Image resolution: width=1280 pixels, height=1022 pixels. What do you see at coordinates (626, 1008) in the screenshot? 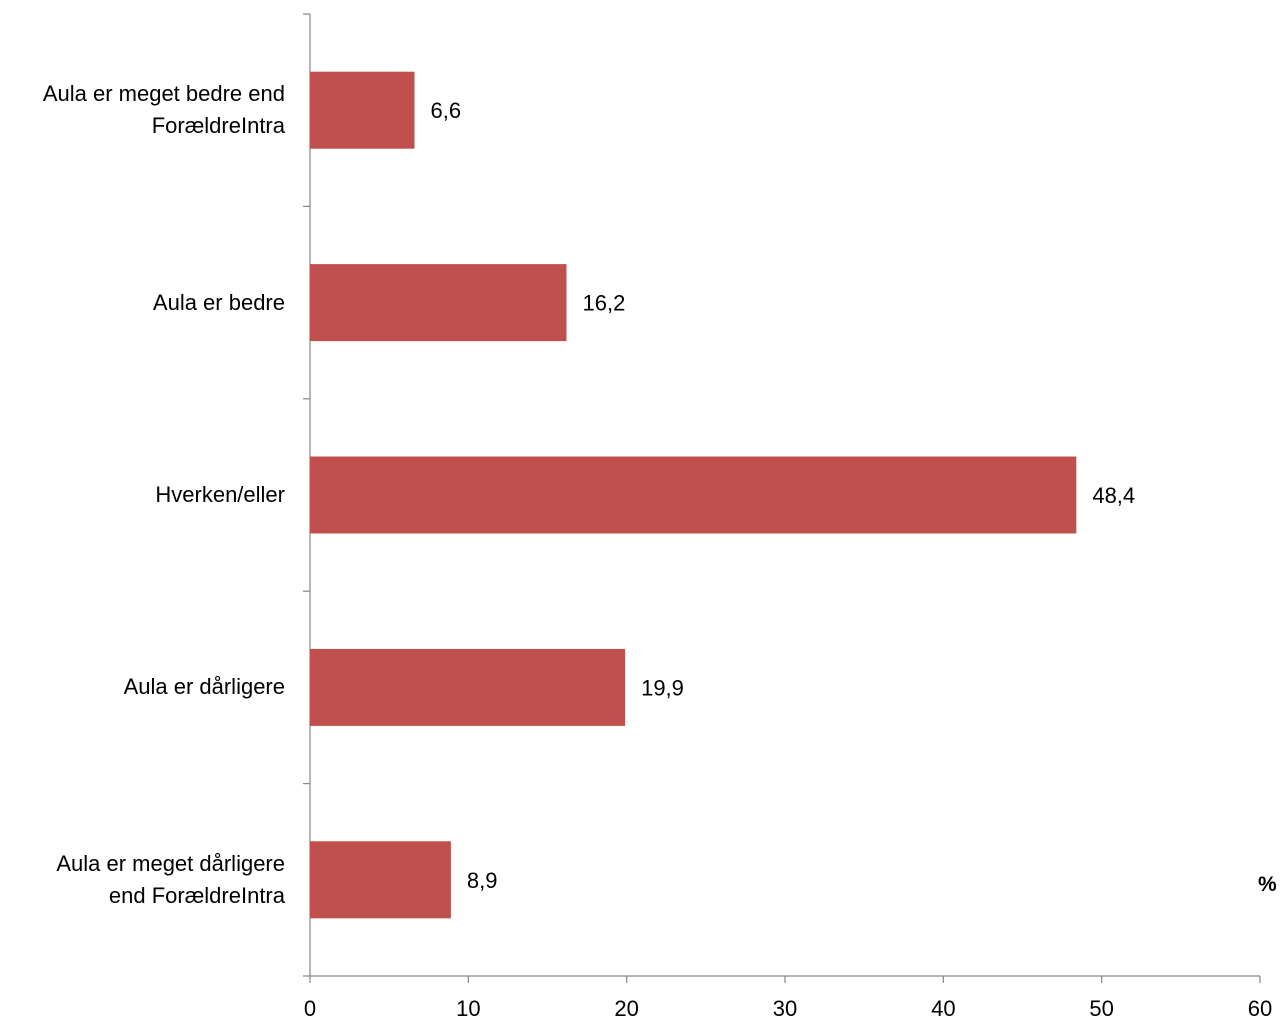
I see `x-tick-label: 20` at bounding box center [626, 1008].